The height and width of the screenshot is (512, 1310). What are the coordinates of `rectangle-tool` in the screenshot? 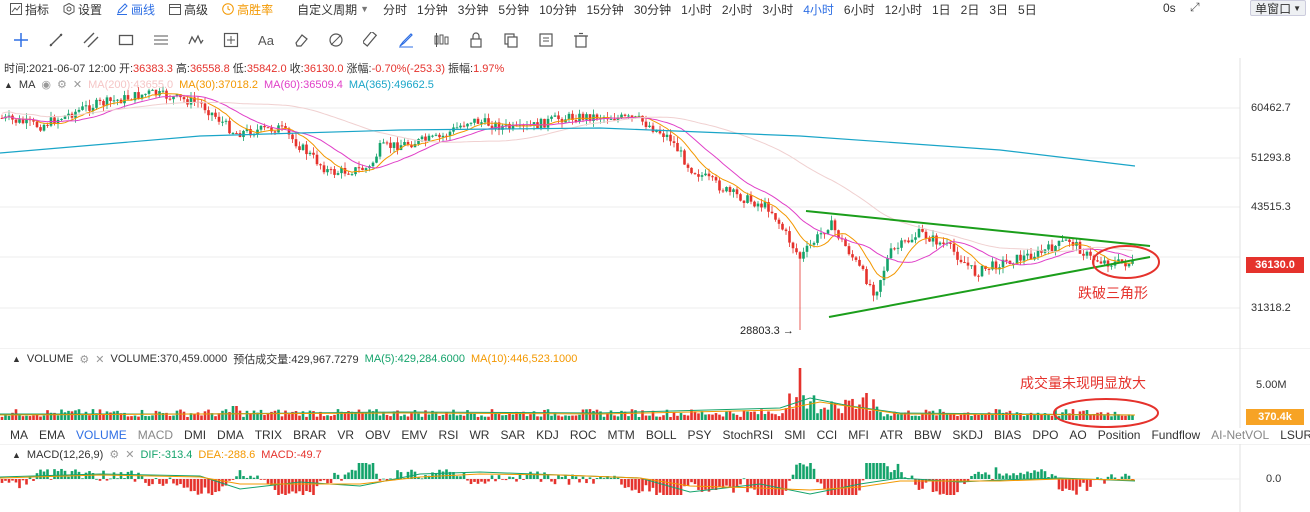 It's located at (126, 40).